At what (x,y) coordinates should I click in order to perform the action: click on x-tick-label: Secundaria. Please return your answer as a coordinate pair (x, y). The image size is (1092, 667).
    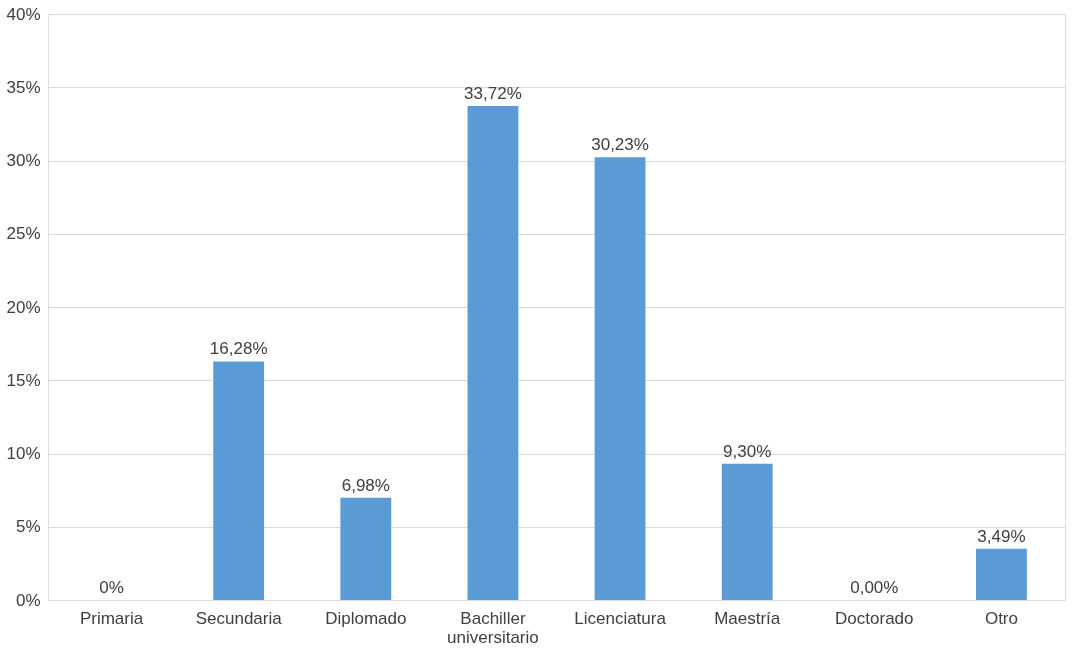
    Looking at the image, I should click on (239, 618).